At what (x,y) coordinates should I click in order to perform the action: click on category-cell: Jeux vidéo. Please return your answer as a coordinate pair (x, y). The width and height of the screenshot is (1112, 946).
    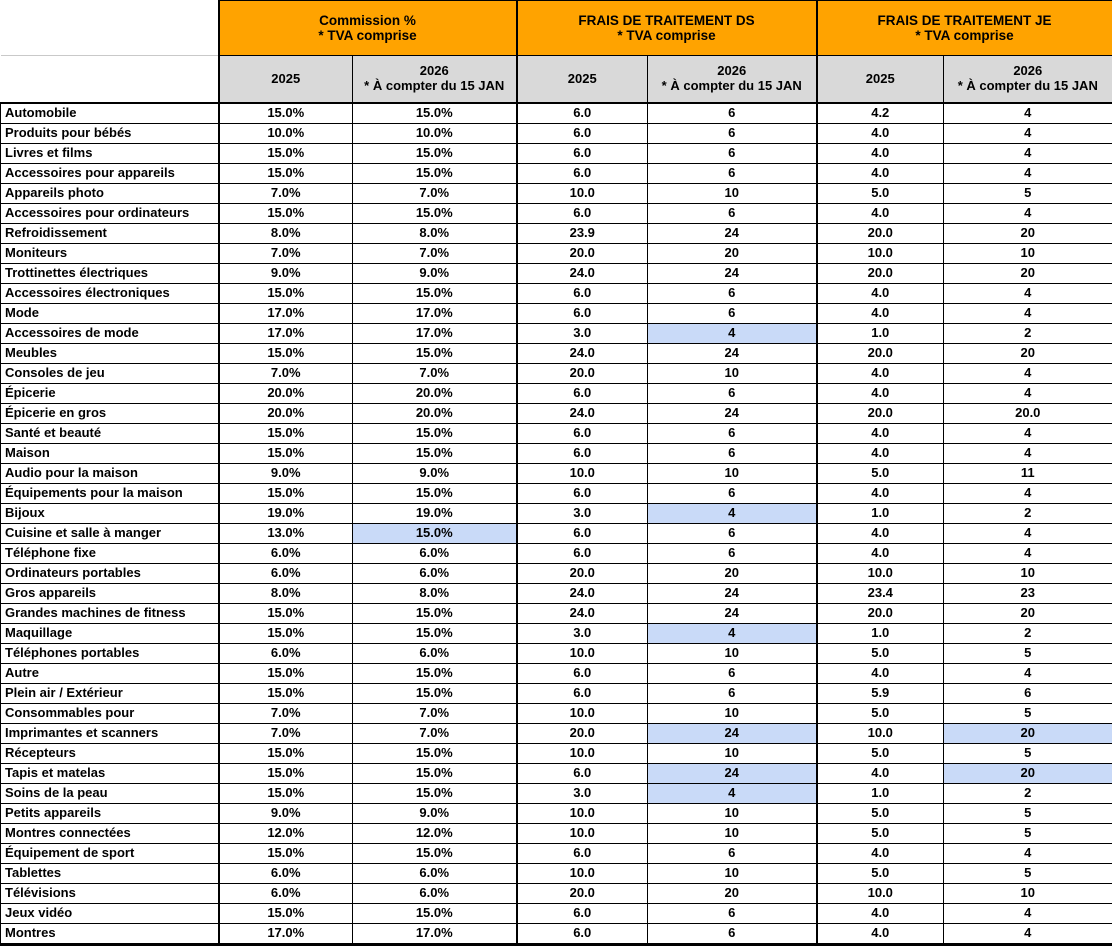
    Looking at the image, I should click on (110, 913).